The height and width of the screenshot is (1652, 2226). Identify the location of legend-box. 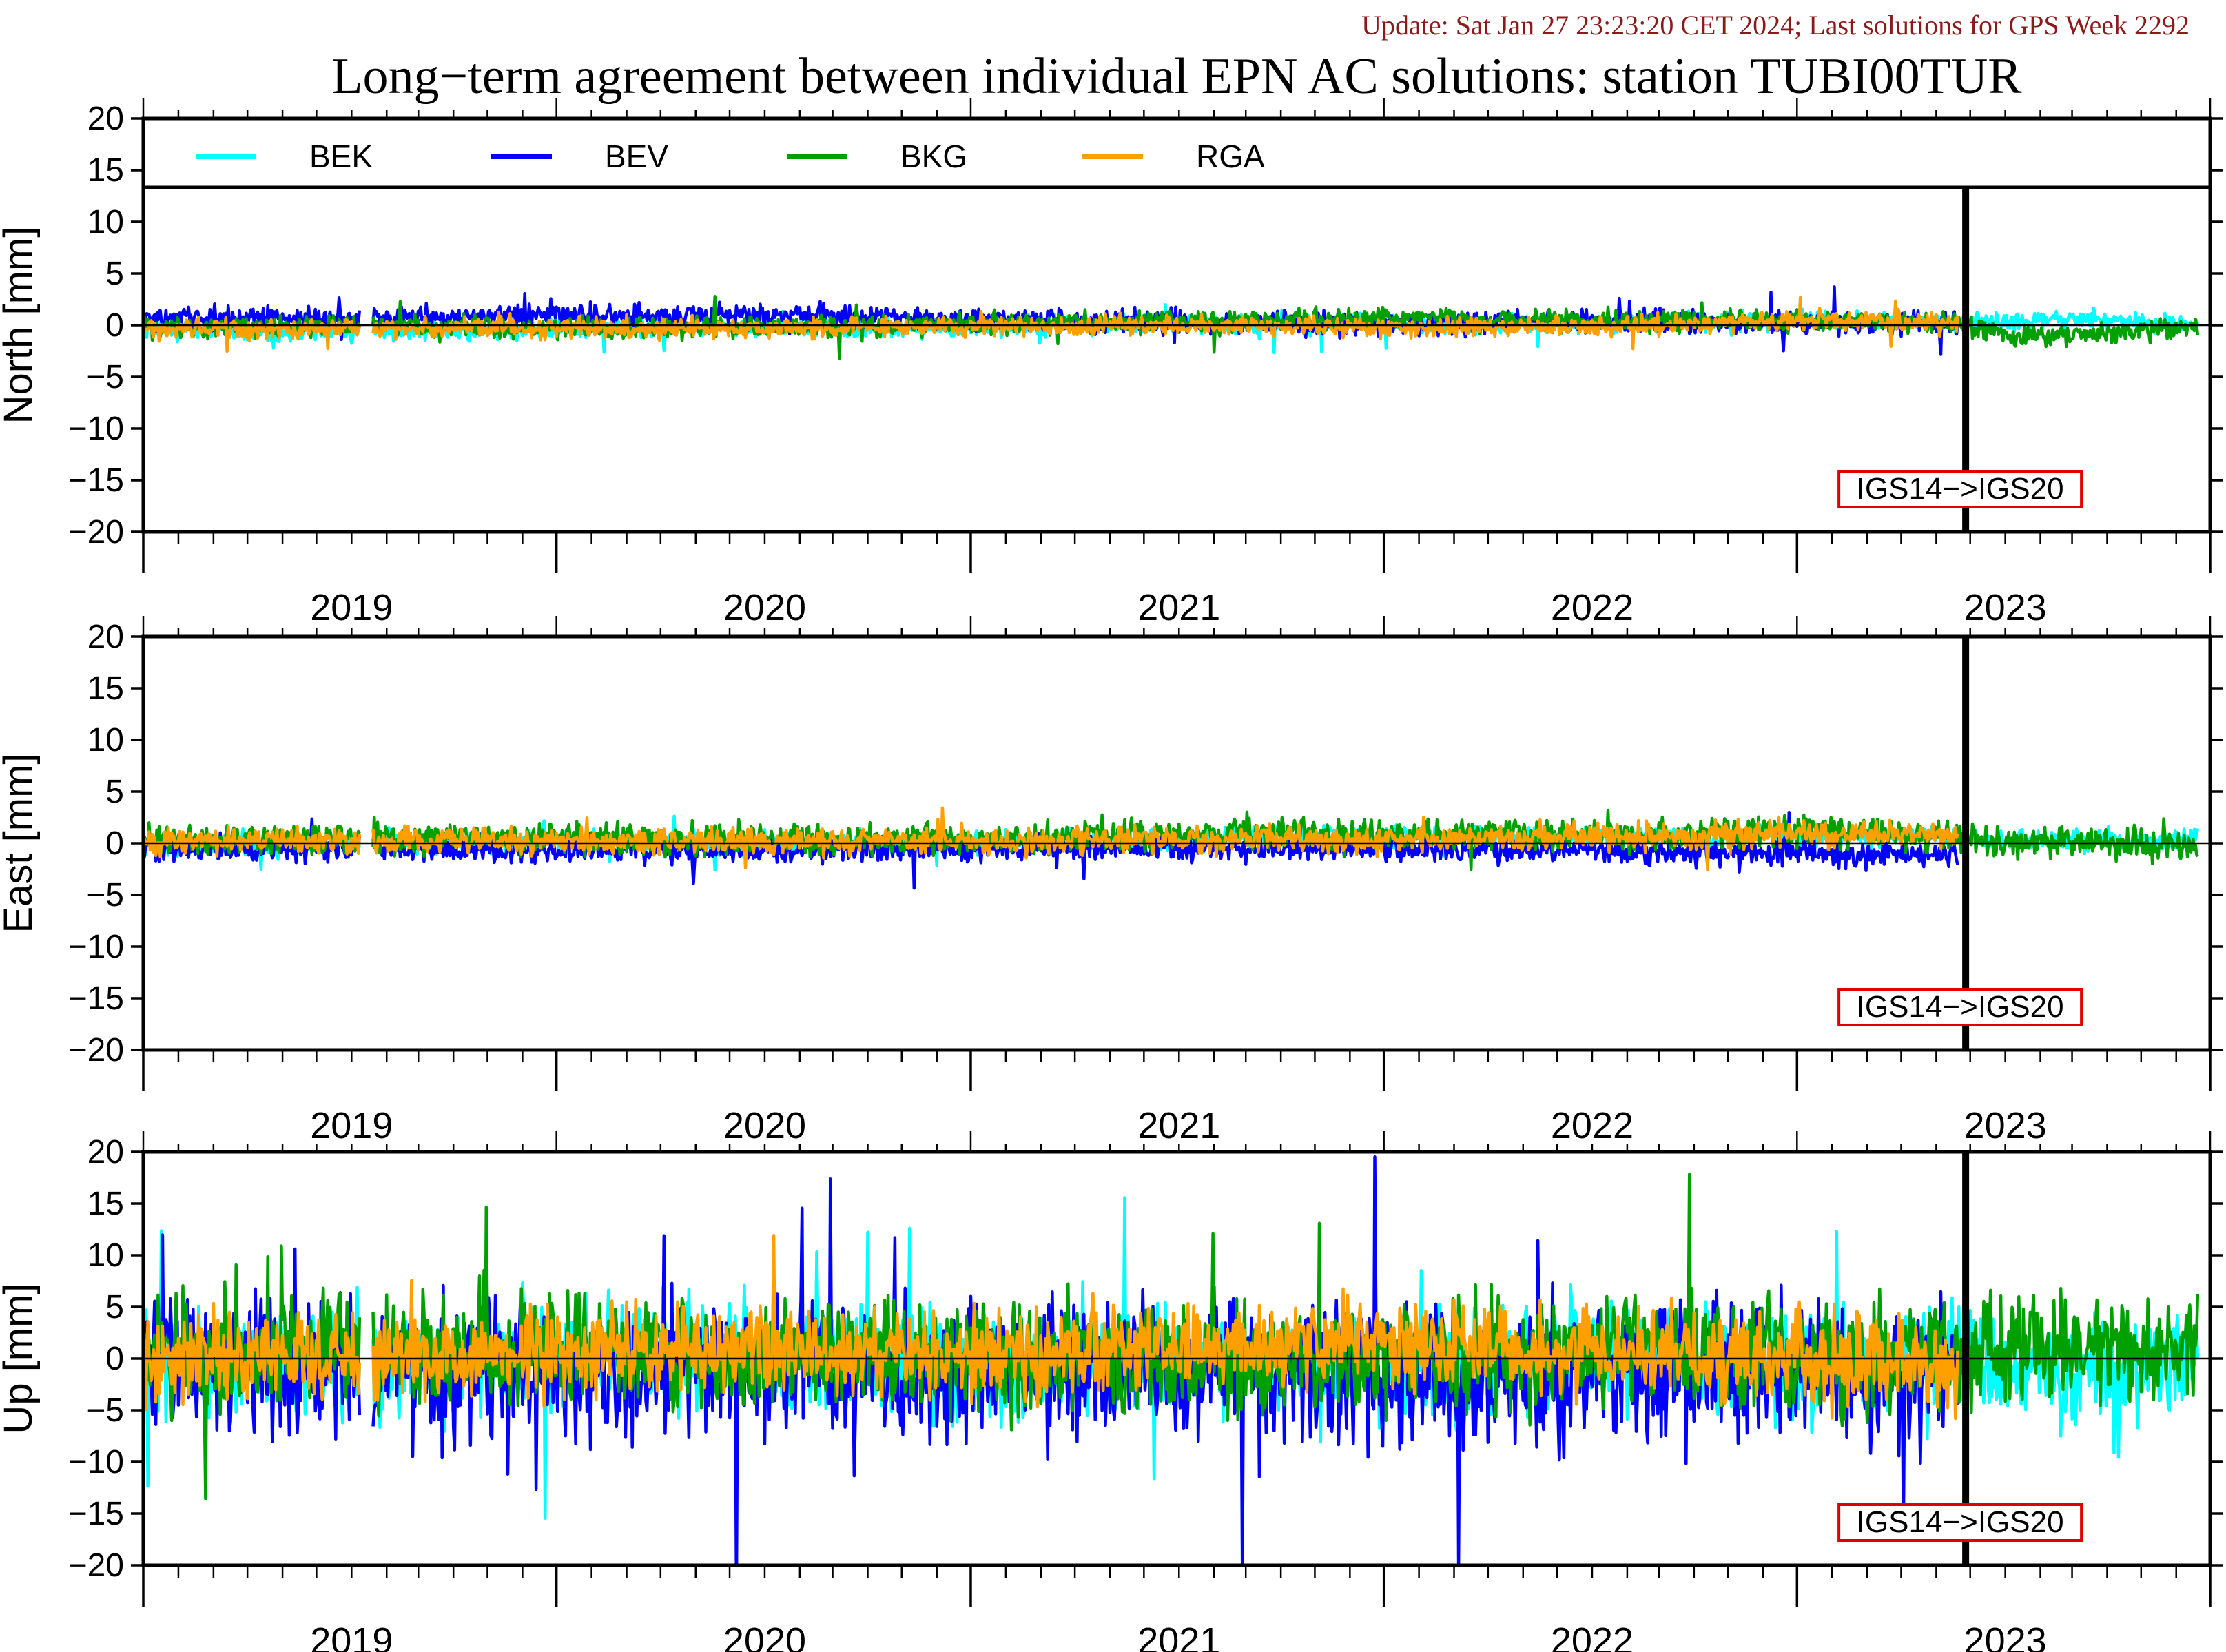
(1176, 152).